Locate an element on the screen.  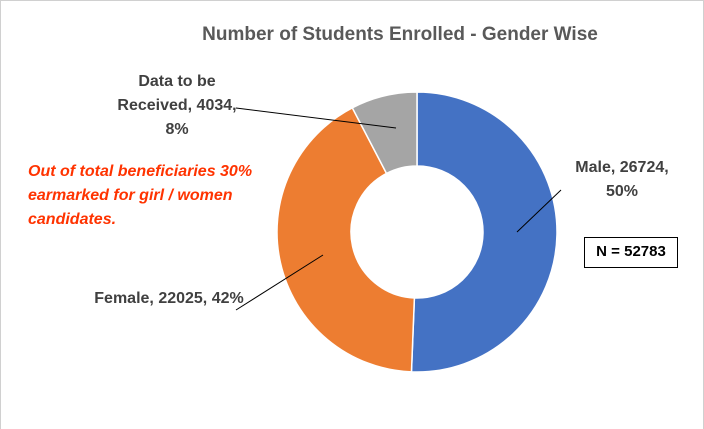
data-label: Male, 26724, 50% is located at coordinates (622, 179).